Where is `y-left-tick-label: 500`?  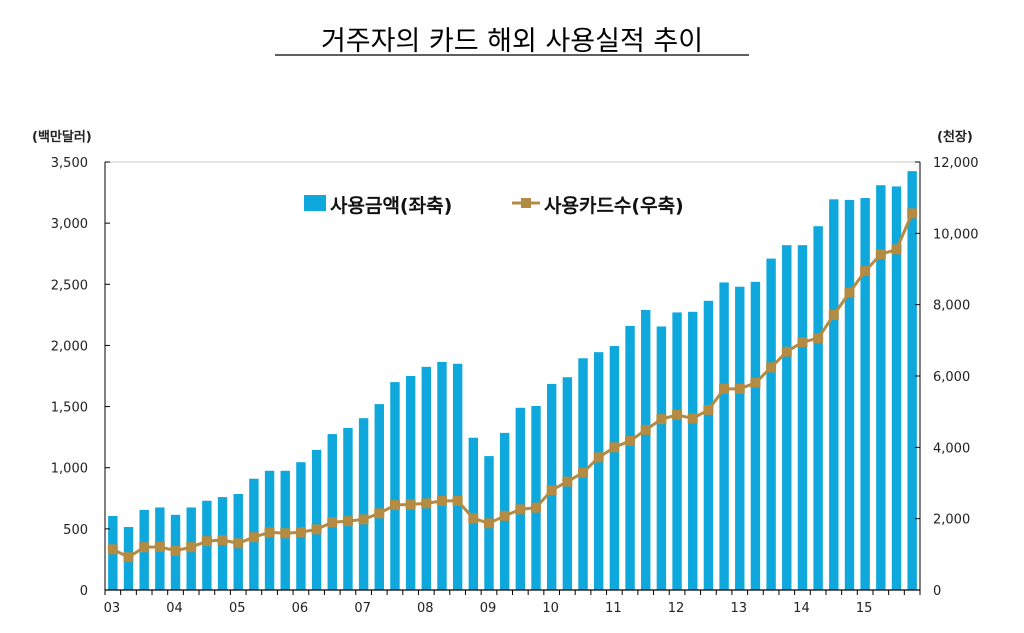
y-left-tick-label: 500 is located at coordinates (75, 530).